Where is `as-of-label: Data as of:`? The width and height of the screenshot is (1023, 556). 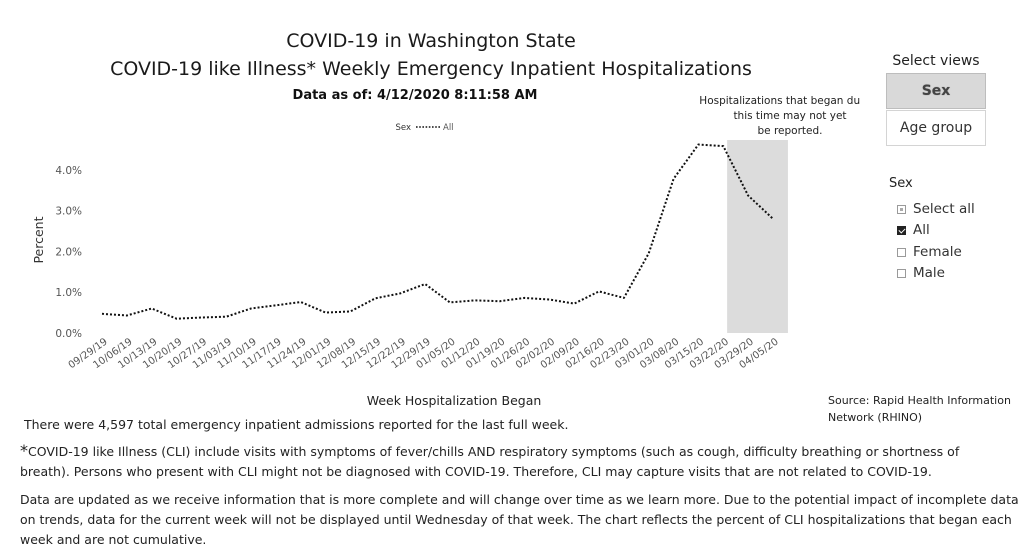 as-of-label: Data as of: is located at coordinates (332, 95).